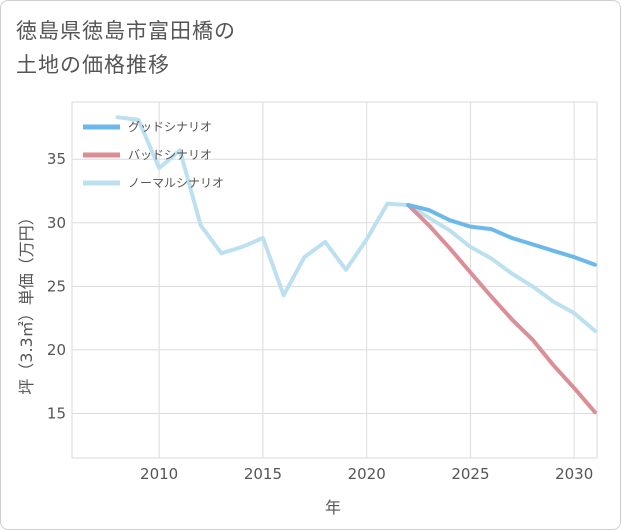 The image size is (621, 530). I want to click on chart-title-line-1: 徳島県徳島市富田橋の, so click(126, 31).